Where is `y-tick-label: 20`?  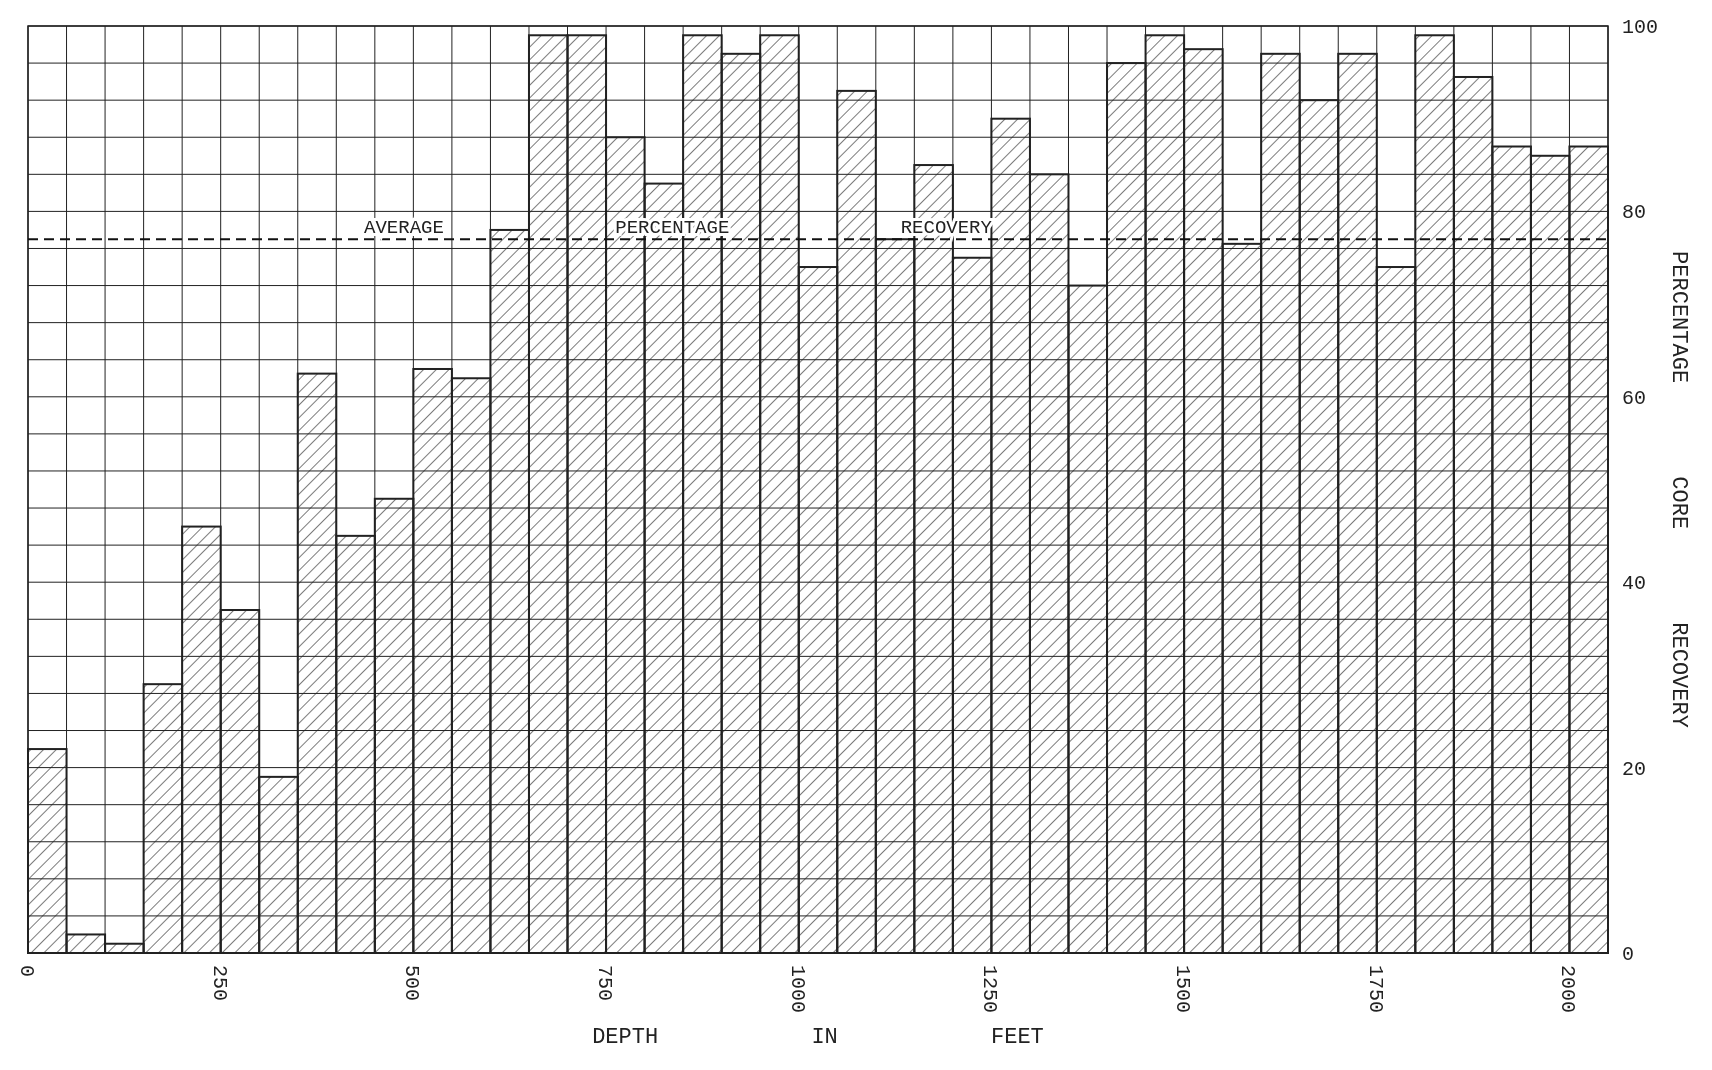
y-tick-label: 20 is located at coordinates (1634, 769).